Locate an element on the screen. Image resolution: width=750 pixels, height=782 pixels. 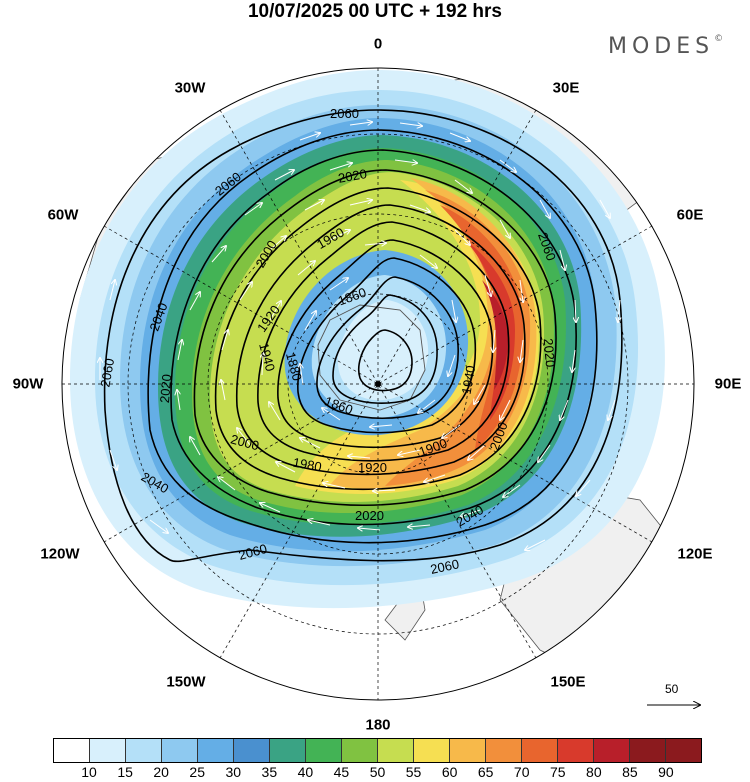
colorbar-tick-label: 75 is located at coordinates (557, 772).